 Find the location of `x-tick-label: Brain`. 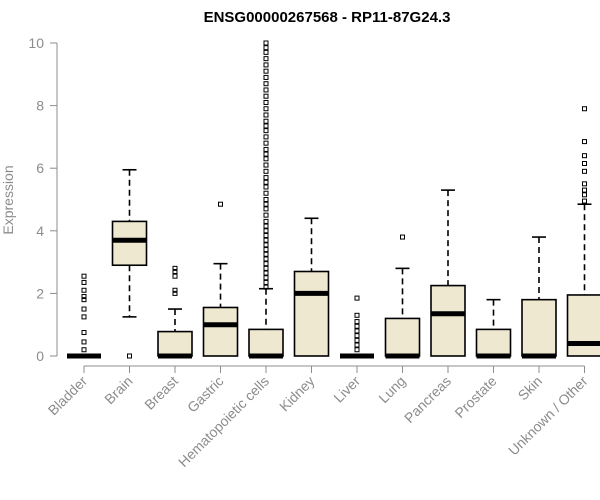

x-tick-label: Brain is located at coordinates (118, 390).